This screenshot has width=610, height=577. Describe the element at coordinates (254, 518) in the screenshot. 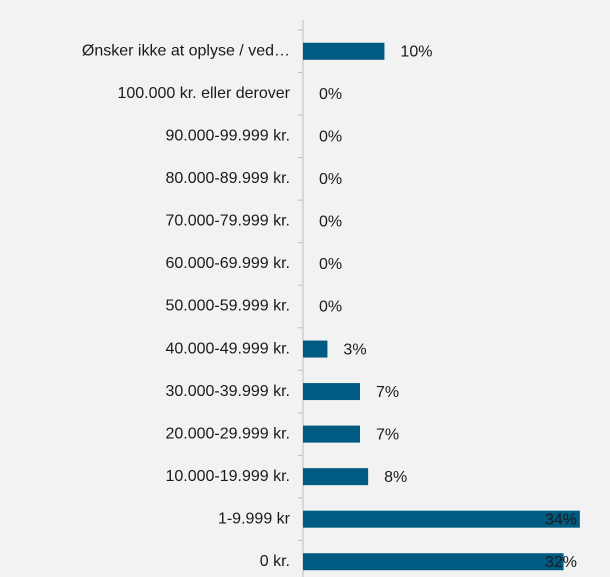

I see `category-label: 1-9.999 kr` at that location.